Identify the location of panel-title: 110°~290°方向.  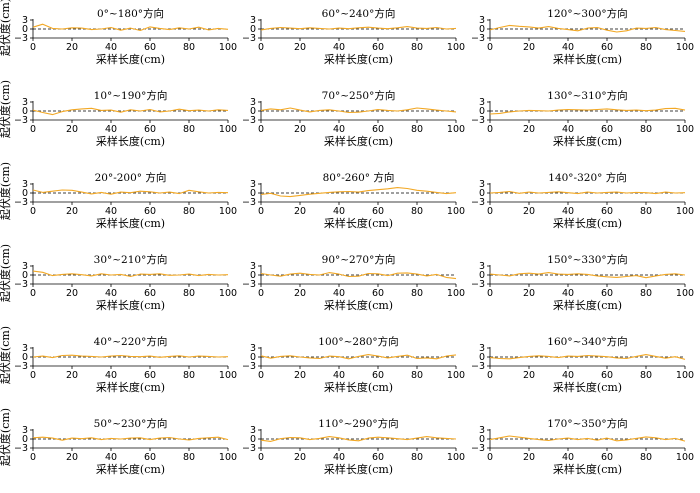
(358, 423).